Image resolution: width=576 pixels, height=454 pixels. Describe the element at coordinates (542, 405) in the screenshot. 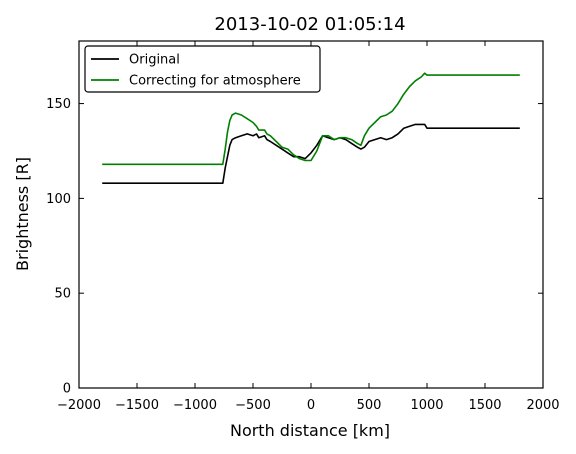

I see `x-tick-label: 2000` at that location.